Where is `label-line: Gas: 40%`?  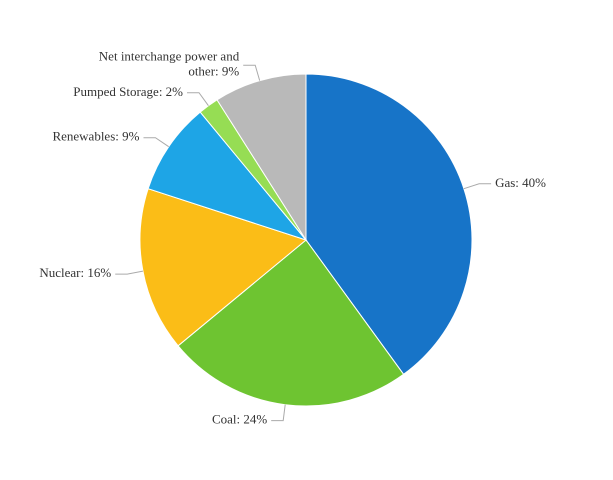 label-line: Gas: 40% is located at coordinates (520, 182).